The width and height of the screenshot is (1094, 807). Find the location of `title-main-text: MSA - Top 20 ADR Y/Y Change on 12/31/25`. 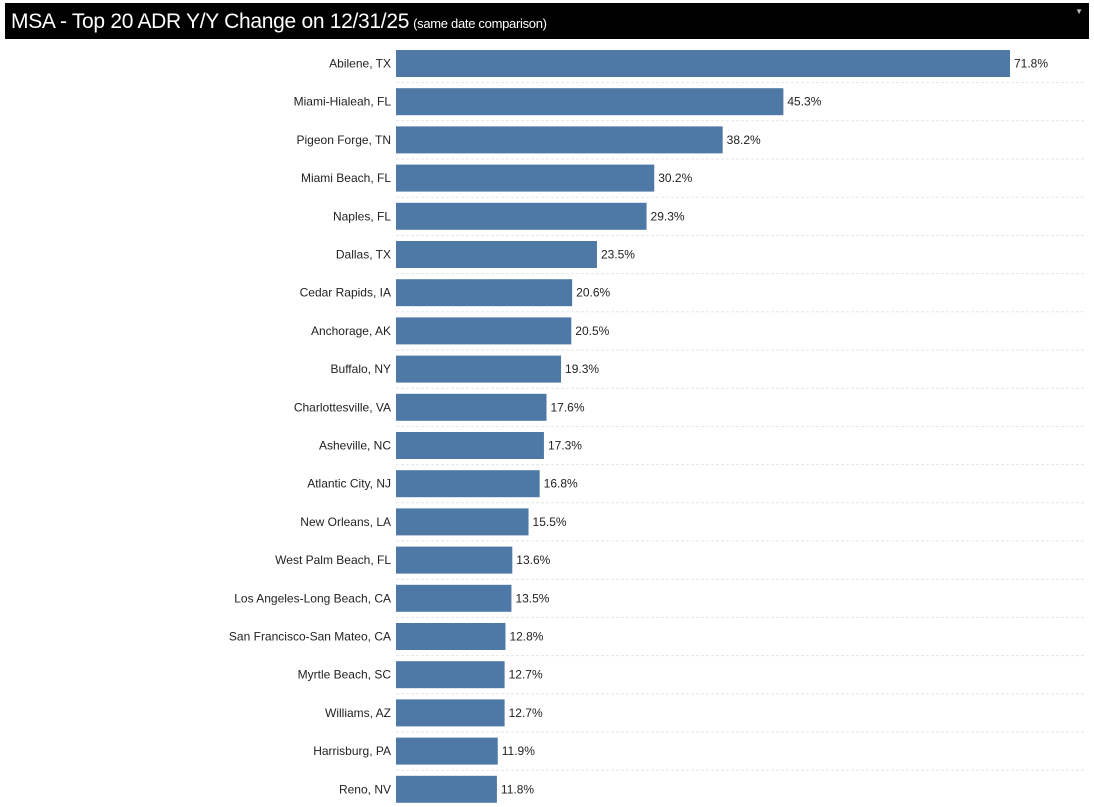

title-main-text: MSA - Top 20 ADR Y/Y Change on 12/31/25 is located at coordinates (210, 21).